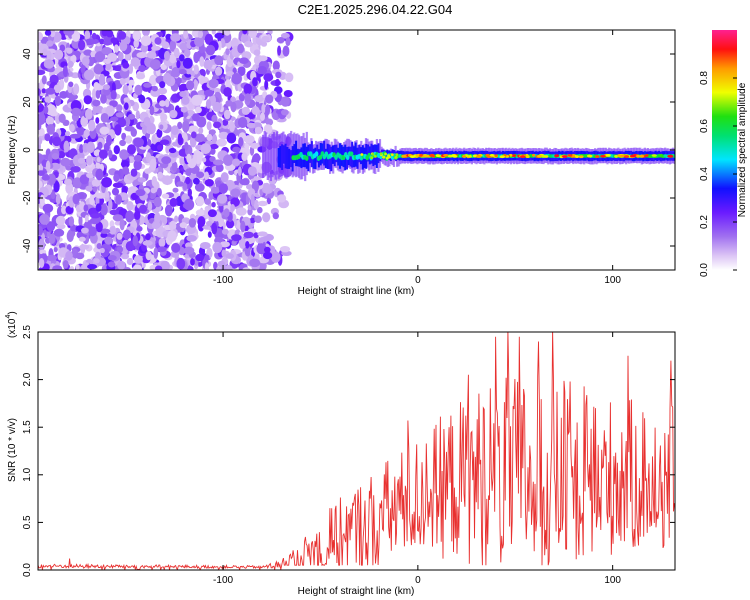 This screenshot has width=750, height=600. I want to click on colorbar-ticks: 0.0 0.2 0.4 0.6 0.8, so click(718, 174).